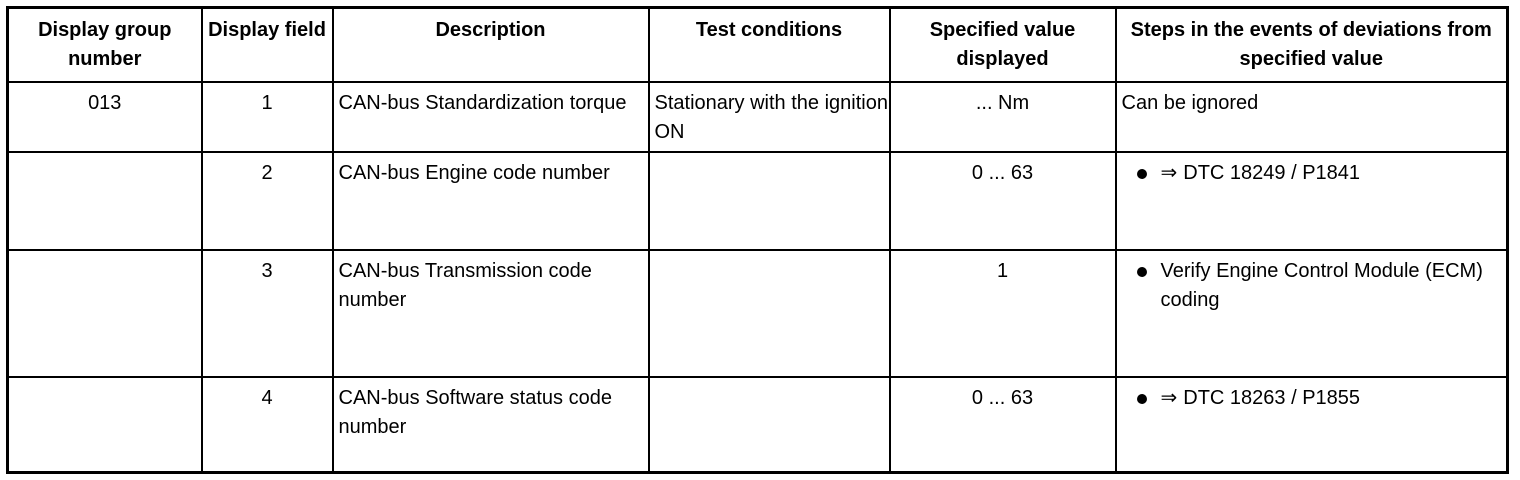  What do you see at coordinates (490, 117) in the screenshot?
I see `description-cell: CAN-bus Standardization torque` at bounding box center [490, 117].